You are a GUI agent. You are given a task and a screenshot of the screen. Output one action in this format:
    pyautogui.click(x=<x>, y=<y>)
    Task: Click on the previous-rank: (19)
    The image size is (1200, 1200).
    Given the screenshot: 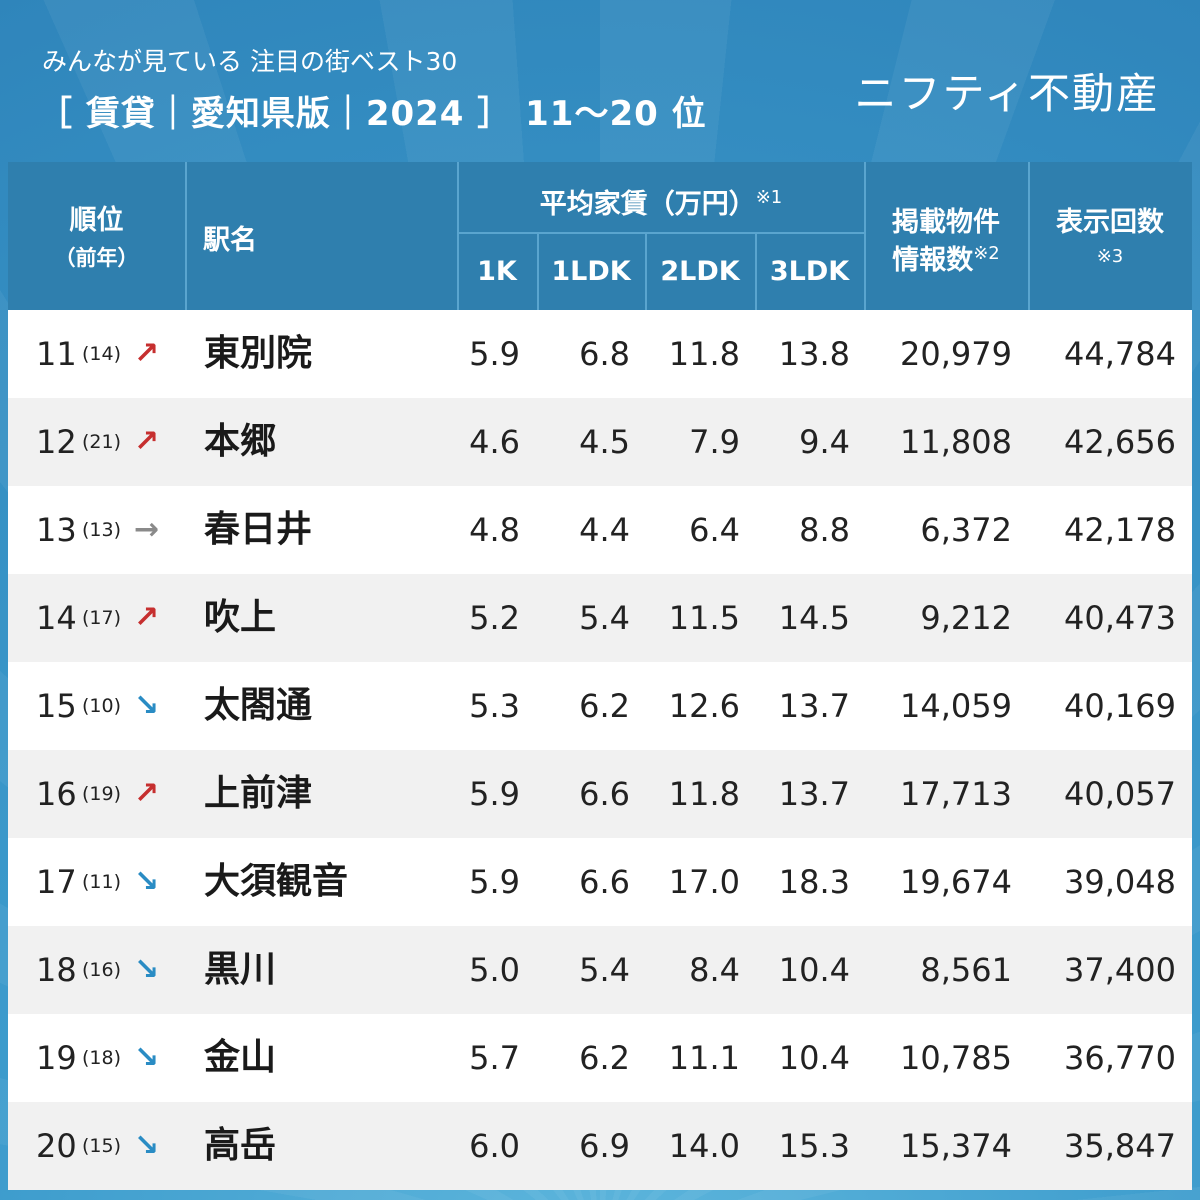 What is the action you would take?
    pyautogui.click(x=102, y=794)
    